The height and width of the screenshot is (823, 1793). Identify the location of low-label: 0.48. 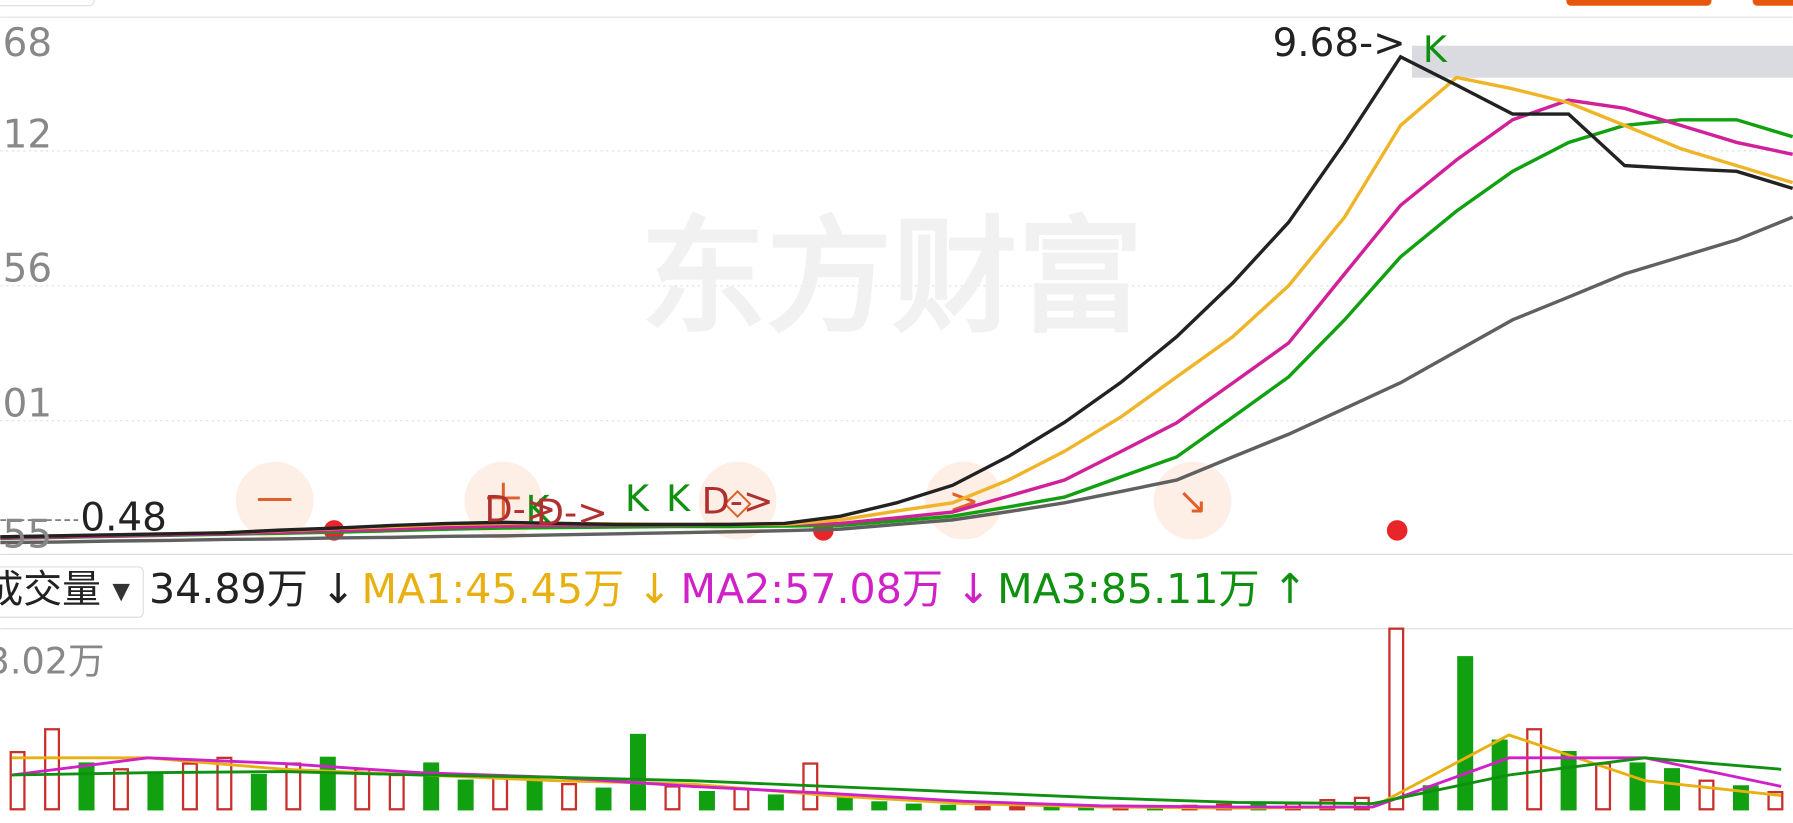
(123, 518).